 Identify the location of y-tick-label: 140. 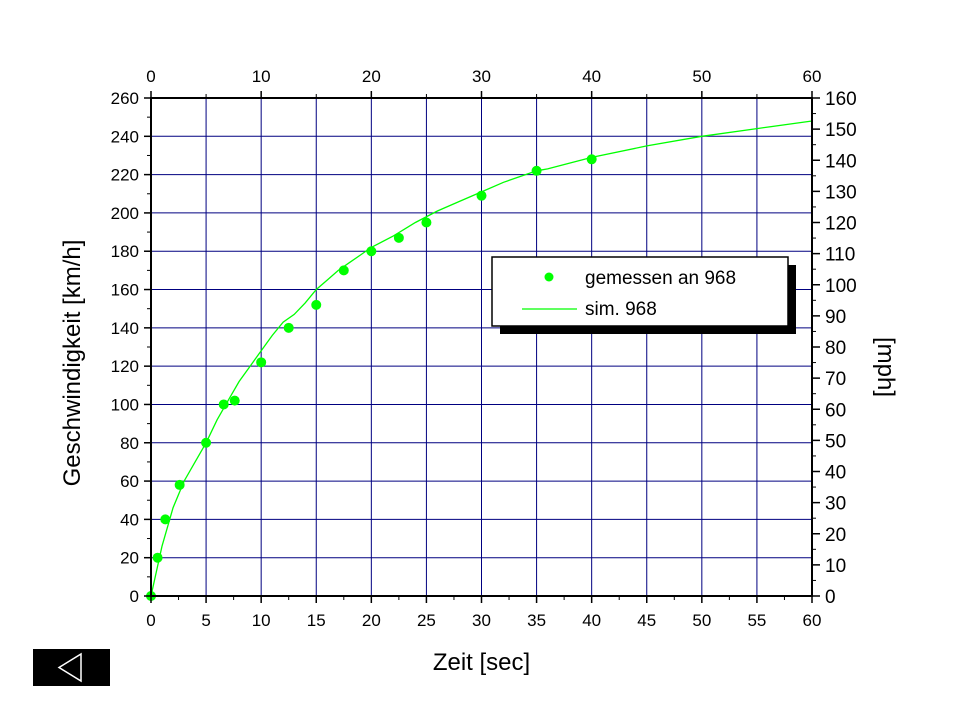
(125, 328).